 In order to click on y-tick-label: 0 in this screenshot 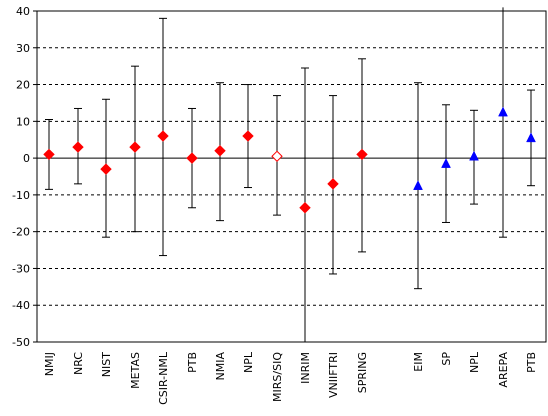, I will do `click(26, 158)`.